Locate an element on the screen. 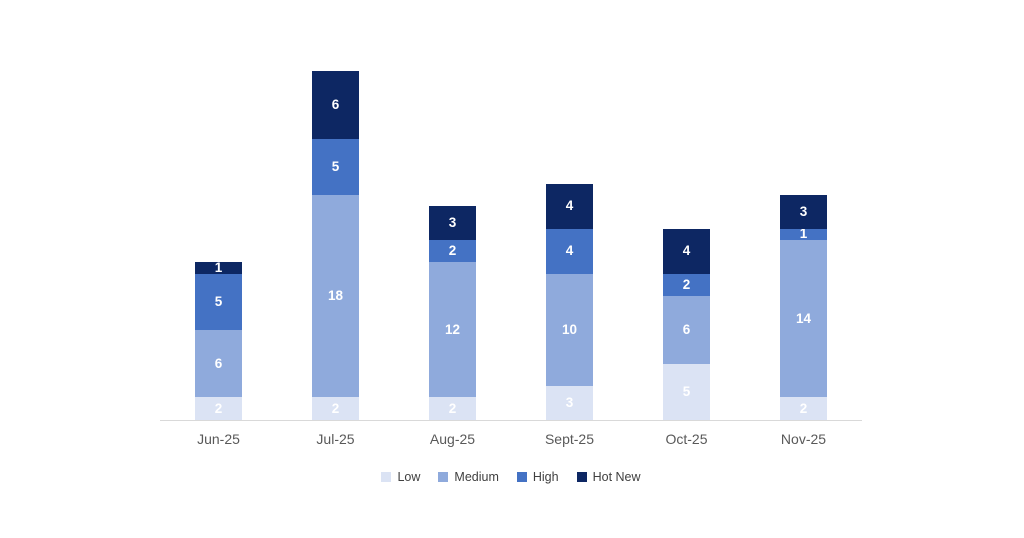 This screenshot has width=1024, height=538. bar-segment-high: 4 is located at coordinates (569, 251).